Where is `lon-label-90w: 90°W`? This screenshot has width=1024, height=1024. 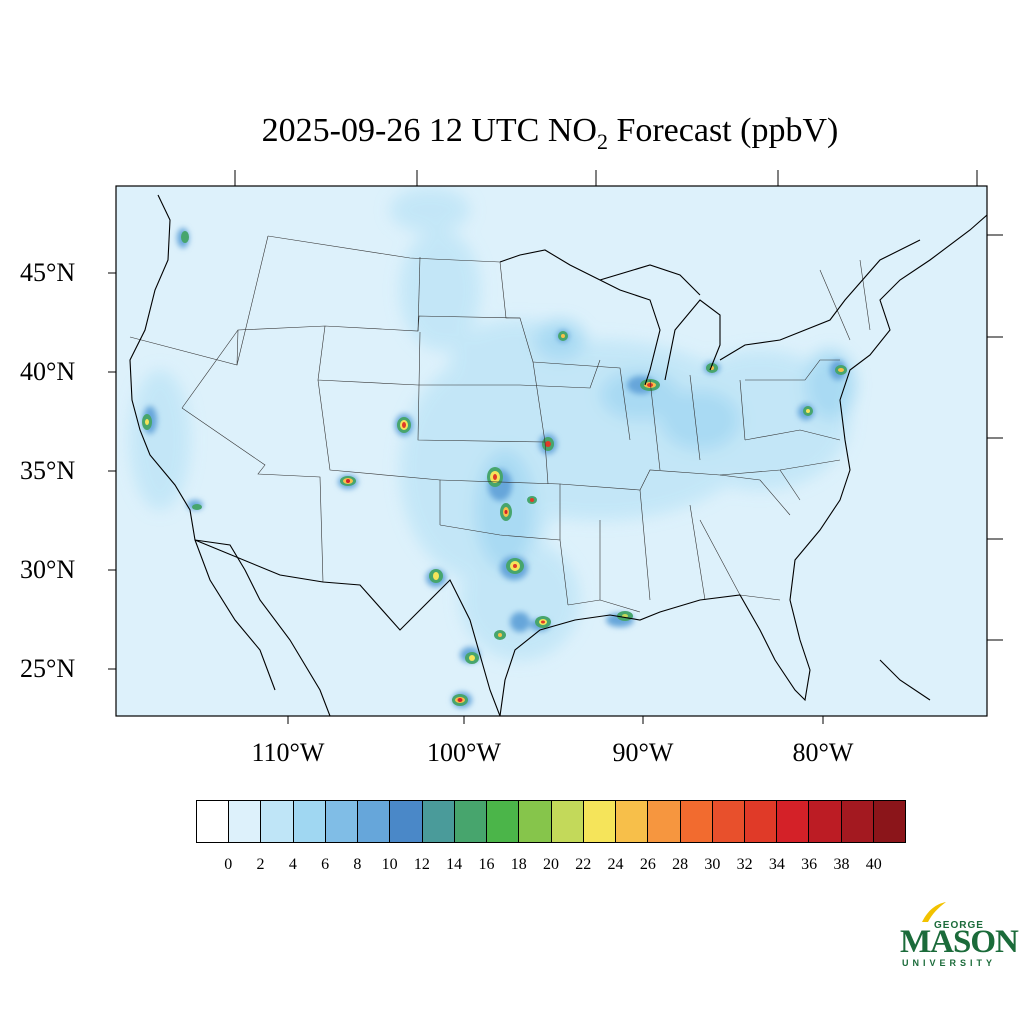 lon-label-90w: 90°W is located at coordinates (643, 752).